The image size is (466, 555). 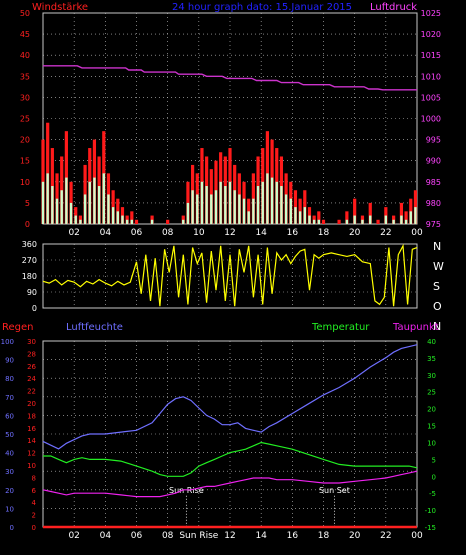 What do you see at coordinates (433, 161) in the screenshot?
I see `pressure-y-tick-label: 990` at bounding box center [433, 161].